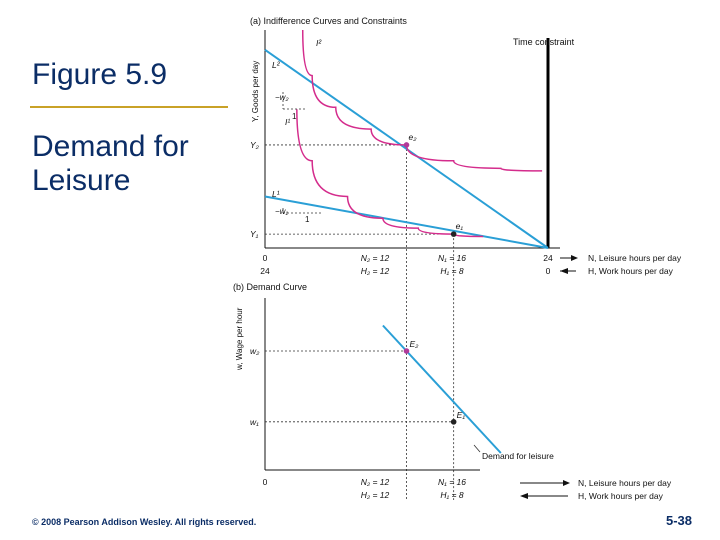 The image size is (720, 540). Describe the element at coordinates (548, 258) in the screenshot. I see `chart-a-x-tick-top: 24` at that location.